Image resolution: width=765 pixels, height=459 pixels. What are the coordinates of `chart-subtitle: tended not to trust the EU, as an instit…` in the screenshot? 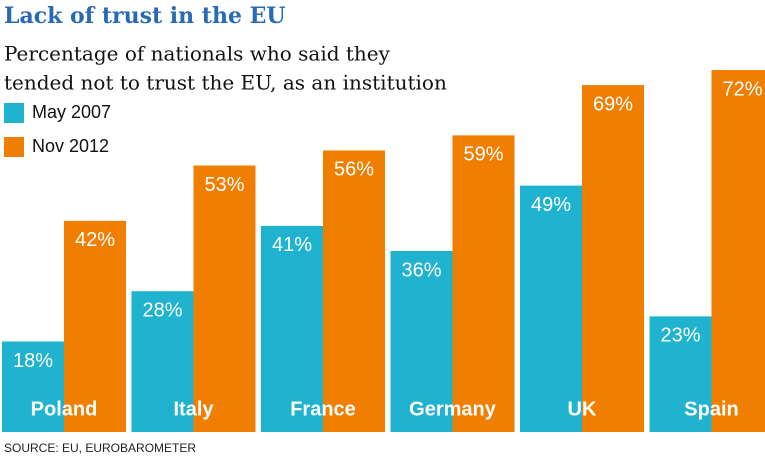 It's located at (225, 83).